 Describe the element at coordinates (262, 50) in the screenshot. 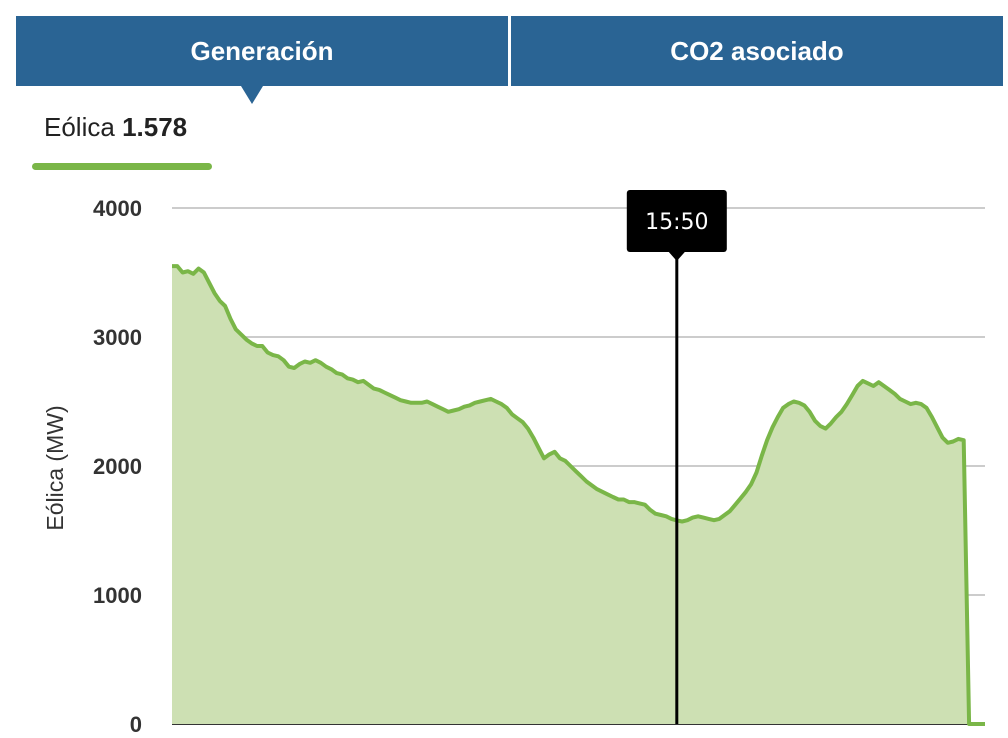

I see `tab-generacion: Generación` at that location.